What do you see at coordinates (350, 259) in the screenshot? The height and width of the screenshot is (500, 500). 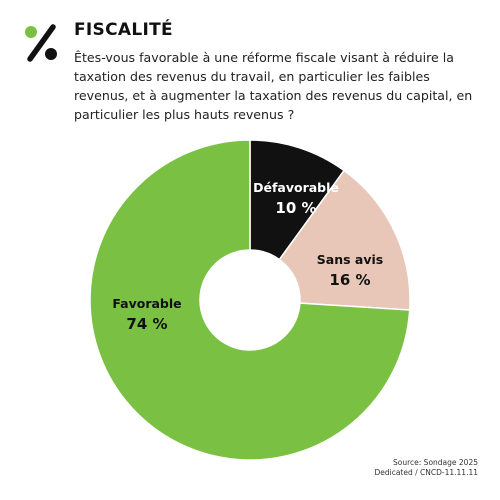 I see `slice-label: Sans avis` at bounding box center [350, 259].